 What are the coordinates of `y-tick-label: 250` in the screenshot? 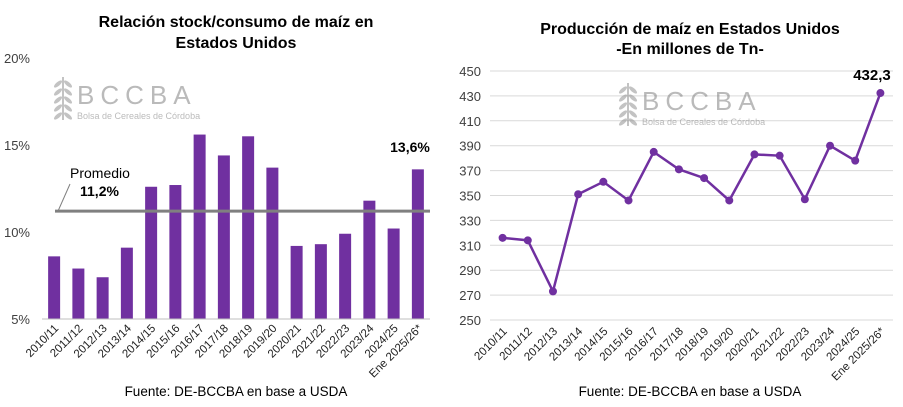 It's located at (470, 320).